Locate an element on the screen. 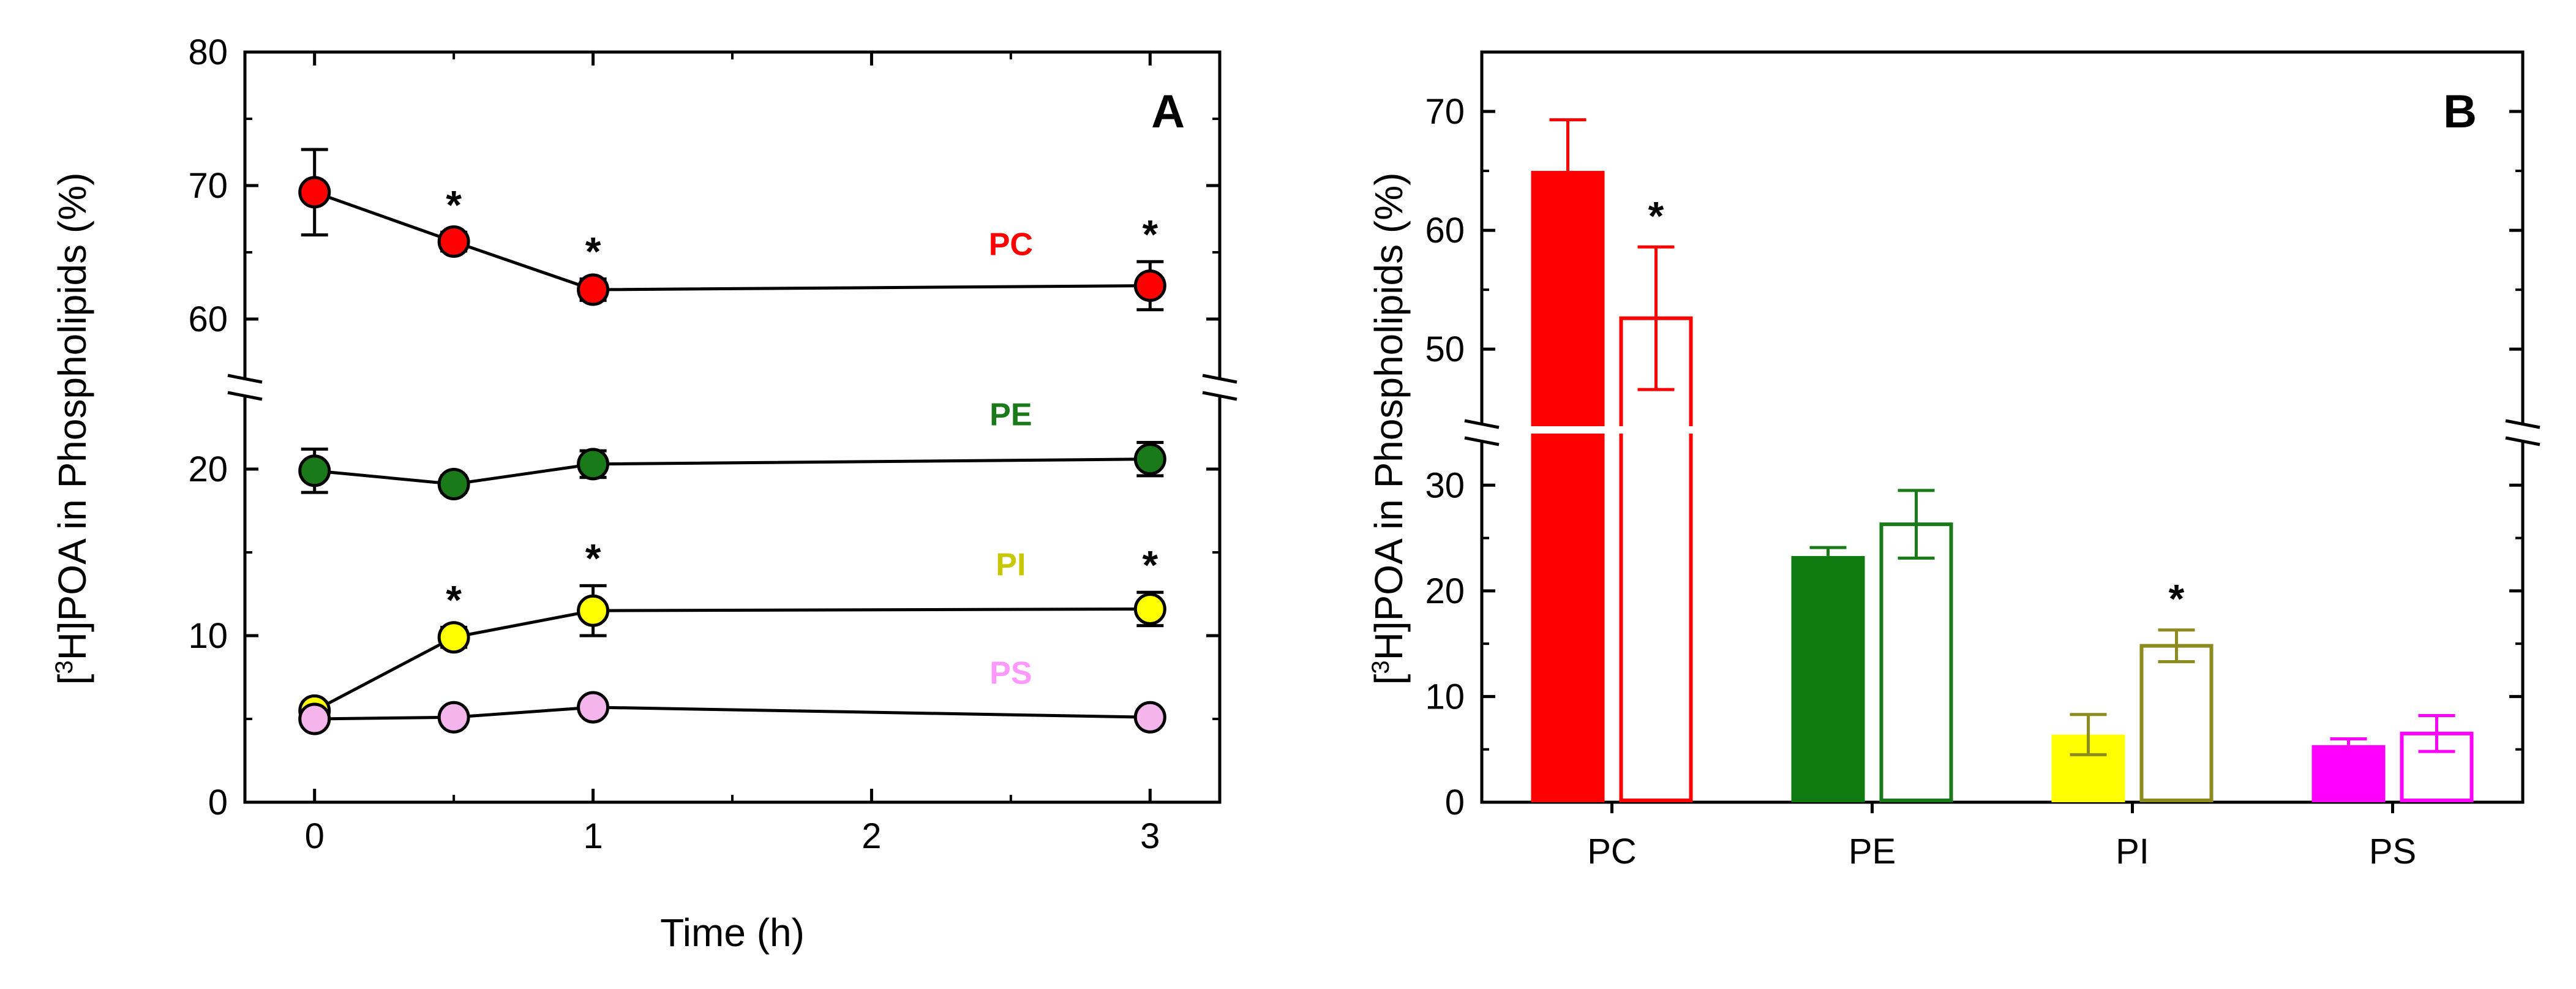 The height and width of the screenshot is (989, 2576). panel-b-y-tick-label: 10 is located at coordinates (1445, 696).